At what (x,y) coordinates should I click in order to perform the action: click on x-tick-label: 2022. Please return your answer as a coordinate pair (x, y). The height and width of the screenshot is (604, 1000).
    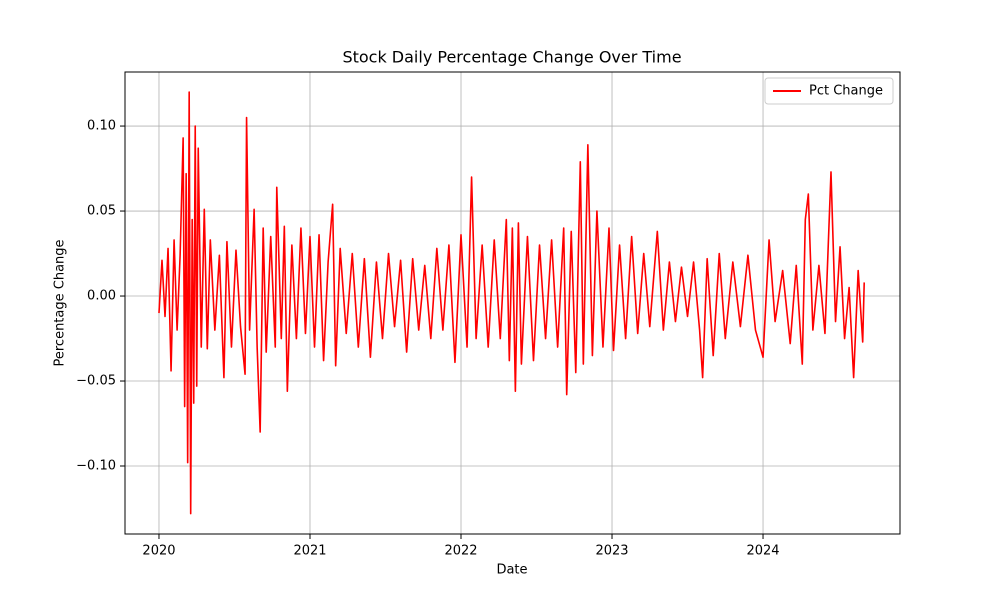
    Looking at the image, I should click on (460, 551).